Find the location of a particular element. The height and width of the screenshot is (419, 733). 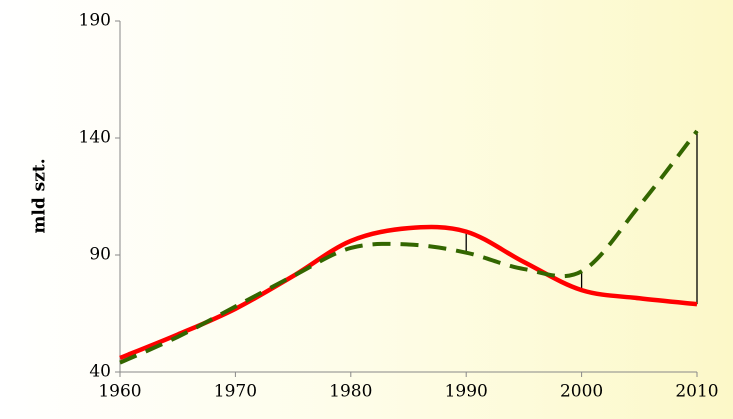

y-tick-label: 40 is located at coordinates (100, 372).